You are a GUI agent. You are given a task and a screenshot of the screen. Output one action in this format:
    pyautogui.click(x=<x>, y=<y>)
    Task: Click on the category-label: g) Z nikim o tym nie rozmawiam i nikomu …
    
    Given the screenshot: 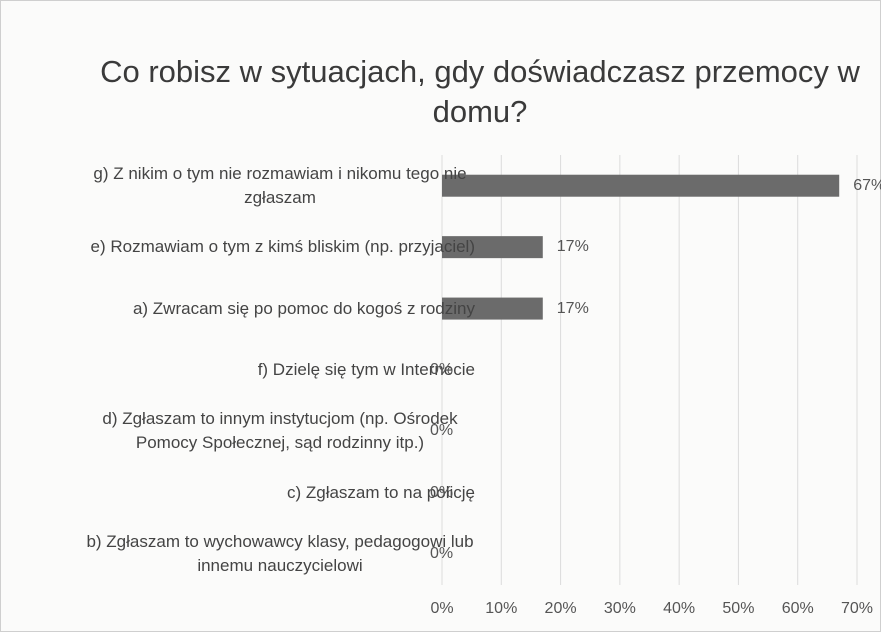 What is the action you would take?
    pyautogui.click(x=280, y=185)
    